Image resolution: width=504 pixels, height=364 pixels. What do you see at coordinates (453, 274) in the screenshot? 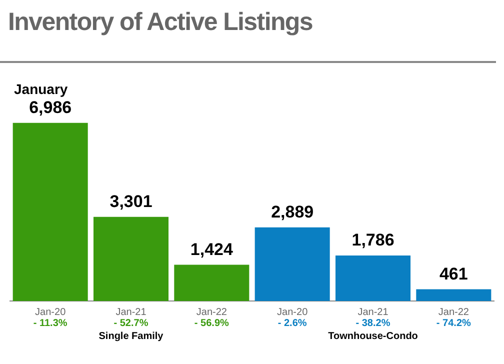
I see `data-label: 461` at bounding box center [453, 274].